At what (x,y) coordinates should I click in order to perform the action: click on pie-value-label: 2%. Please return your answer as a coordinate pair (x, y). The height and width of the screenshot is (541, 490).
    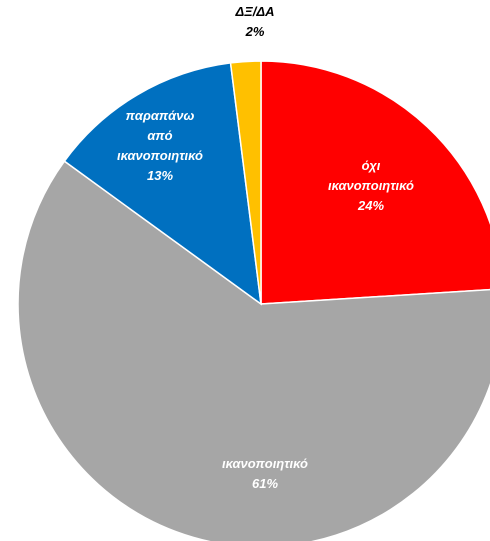
    Looking at the image, I should click on (255, 31).